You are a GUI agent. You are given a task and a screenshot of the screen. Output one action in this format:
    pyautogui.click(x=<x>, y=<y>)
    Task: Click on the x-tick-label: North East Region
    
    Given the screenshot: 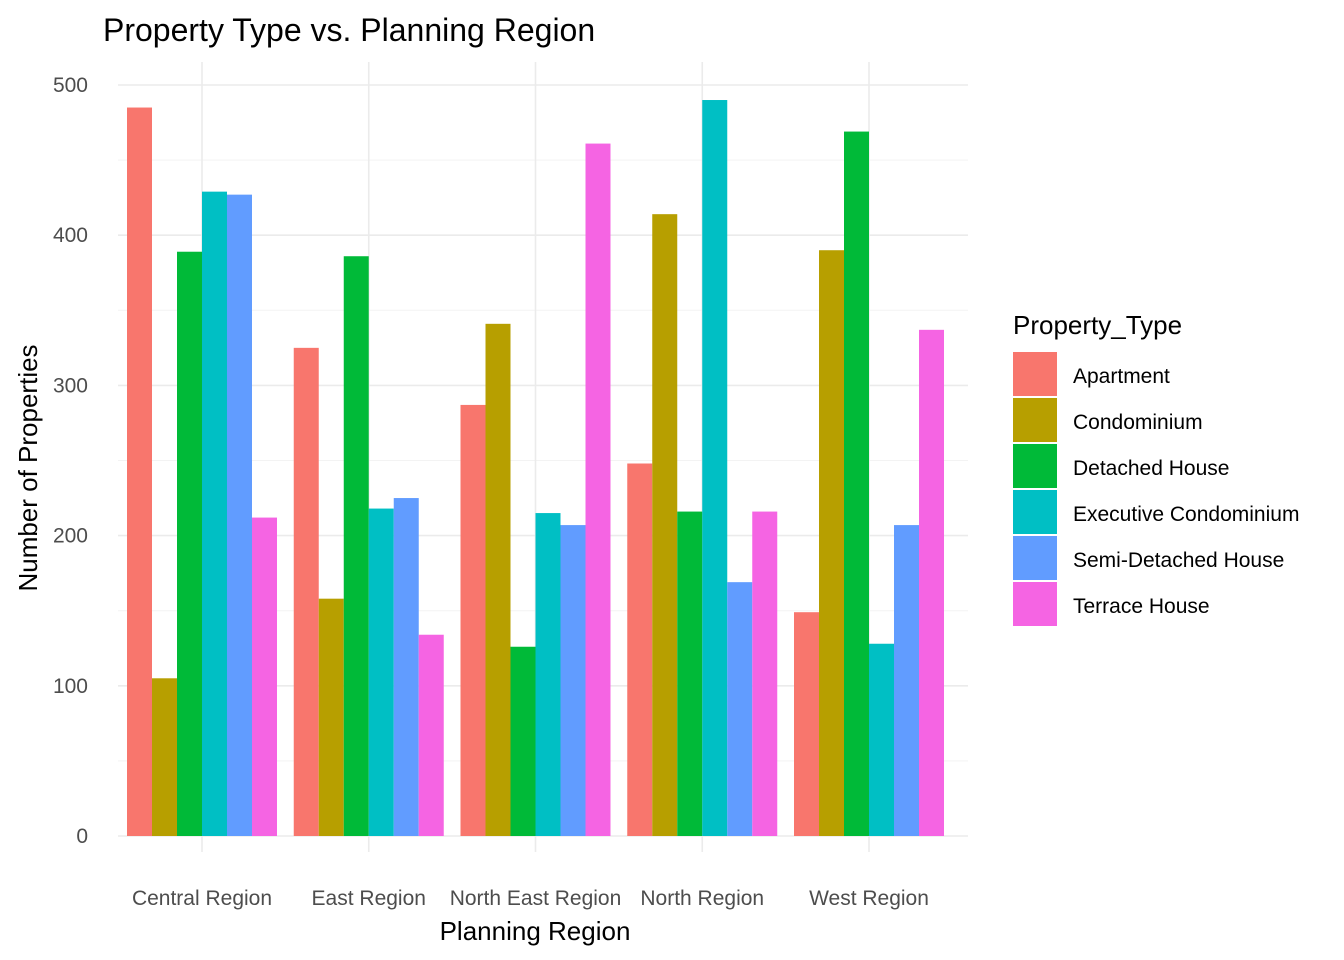 What is the action you would take?
    pyautogui.click(x=536, y=898)
    